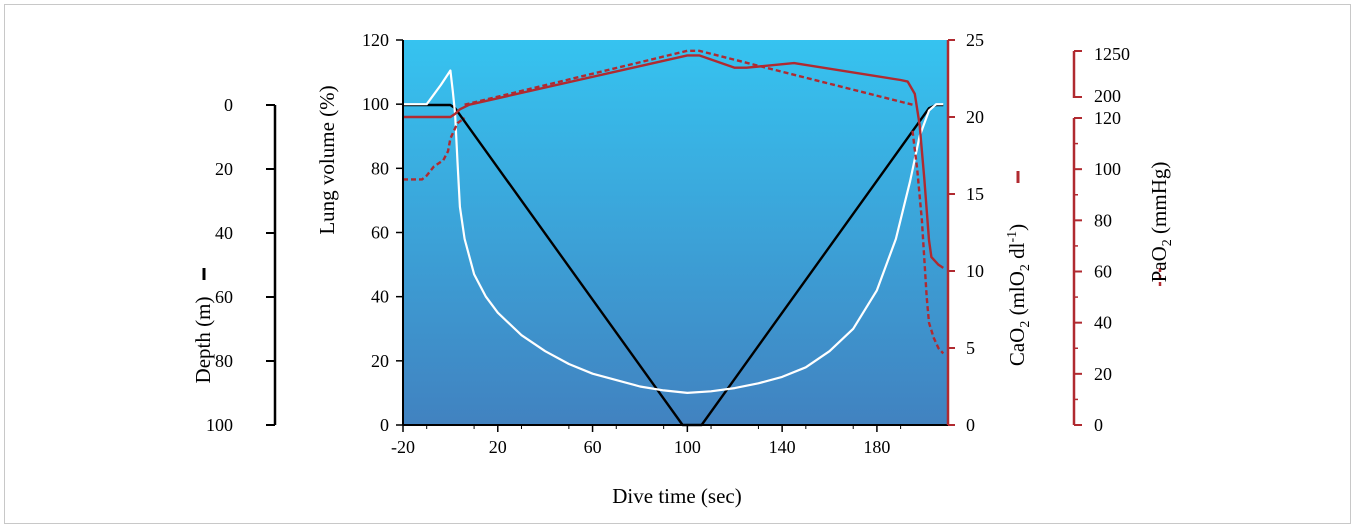 This screenshot has width=1357, height=524. What do you see at coordinates (1159, 201) in the screenshot?
I see `pao2-label-rest: (mmHg)` at bounding box center [1159, 201].